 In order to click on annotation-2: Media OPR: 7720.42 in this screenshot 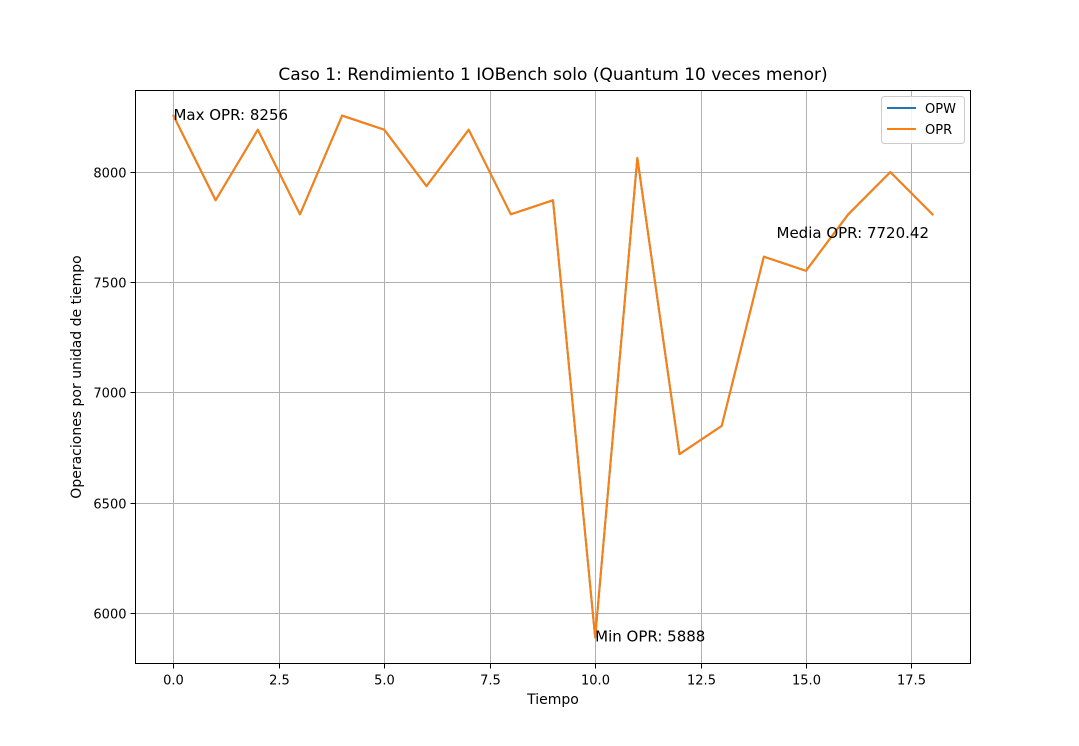, I will do `click(853, 233)`.